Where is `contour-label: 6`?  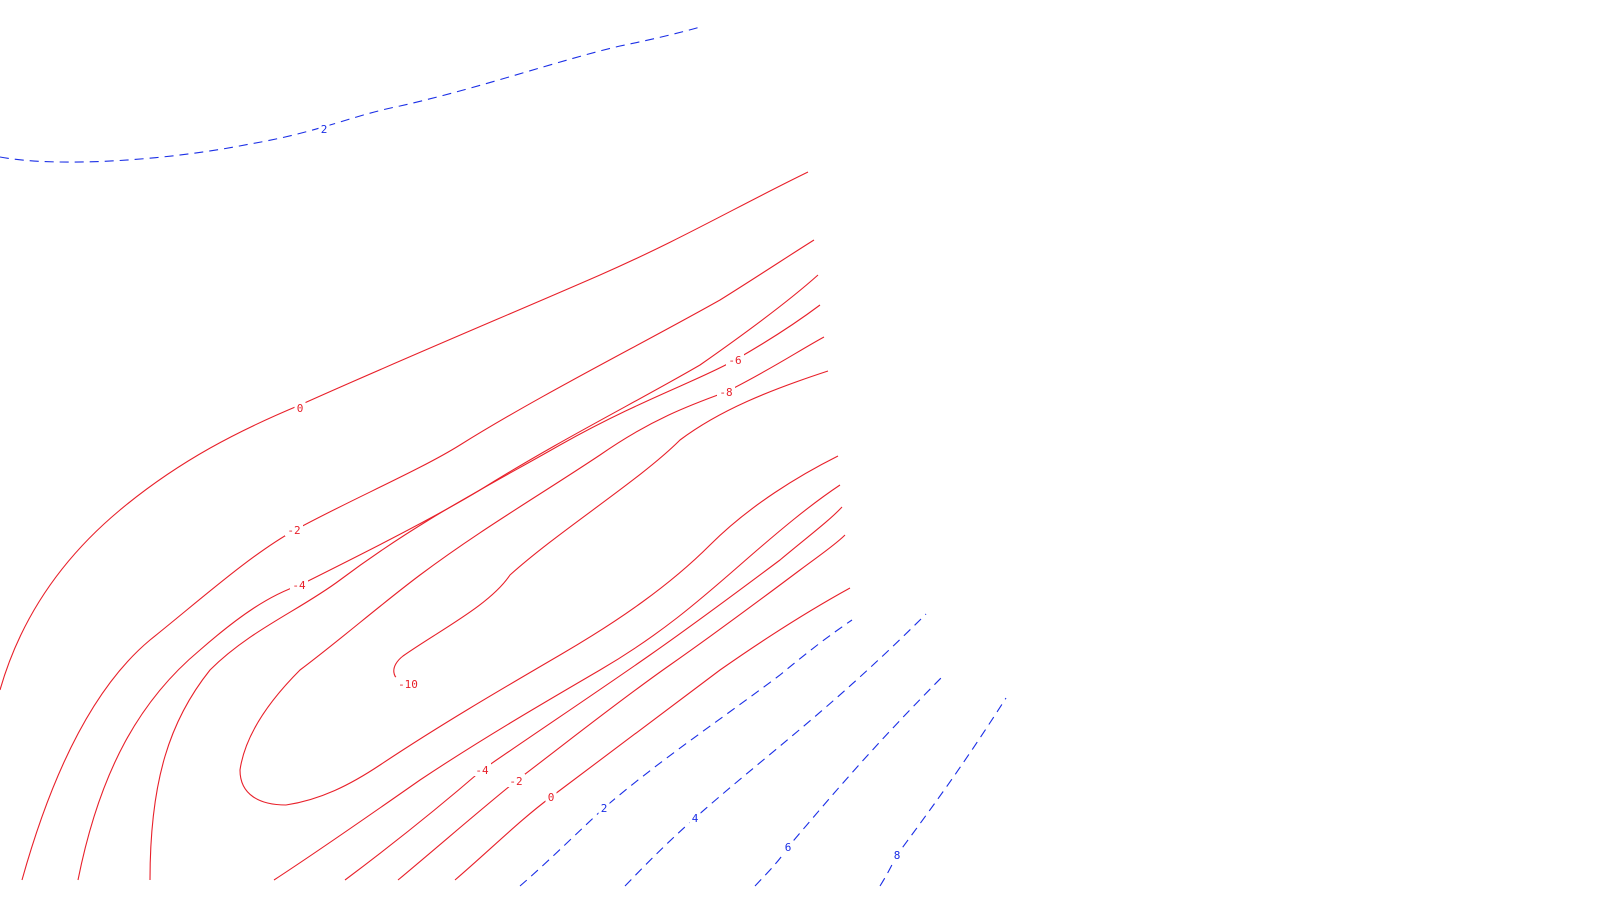 contour-label: 6 is located at coordinates (788, 847).